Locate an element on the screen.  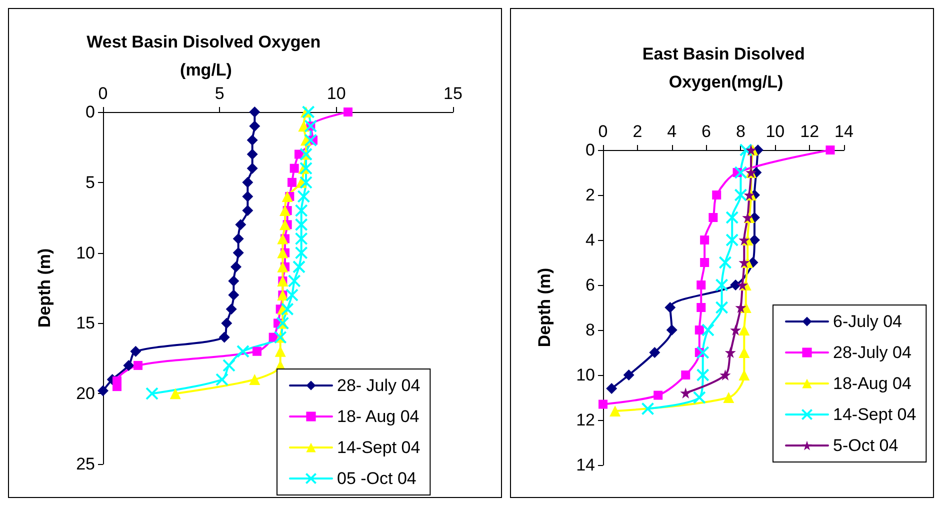
y-tick-label: 15 is located at coordinates (85, 323).